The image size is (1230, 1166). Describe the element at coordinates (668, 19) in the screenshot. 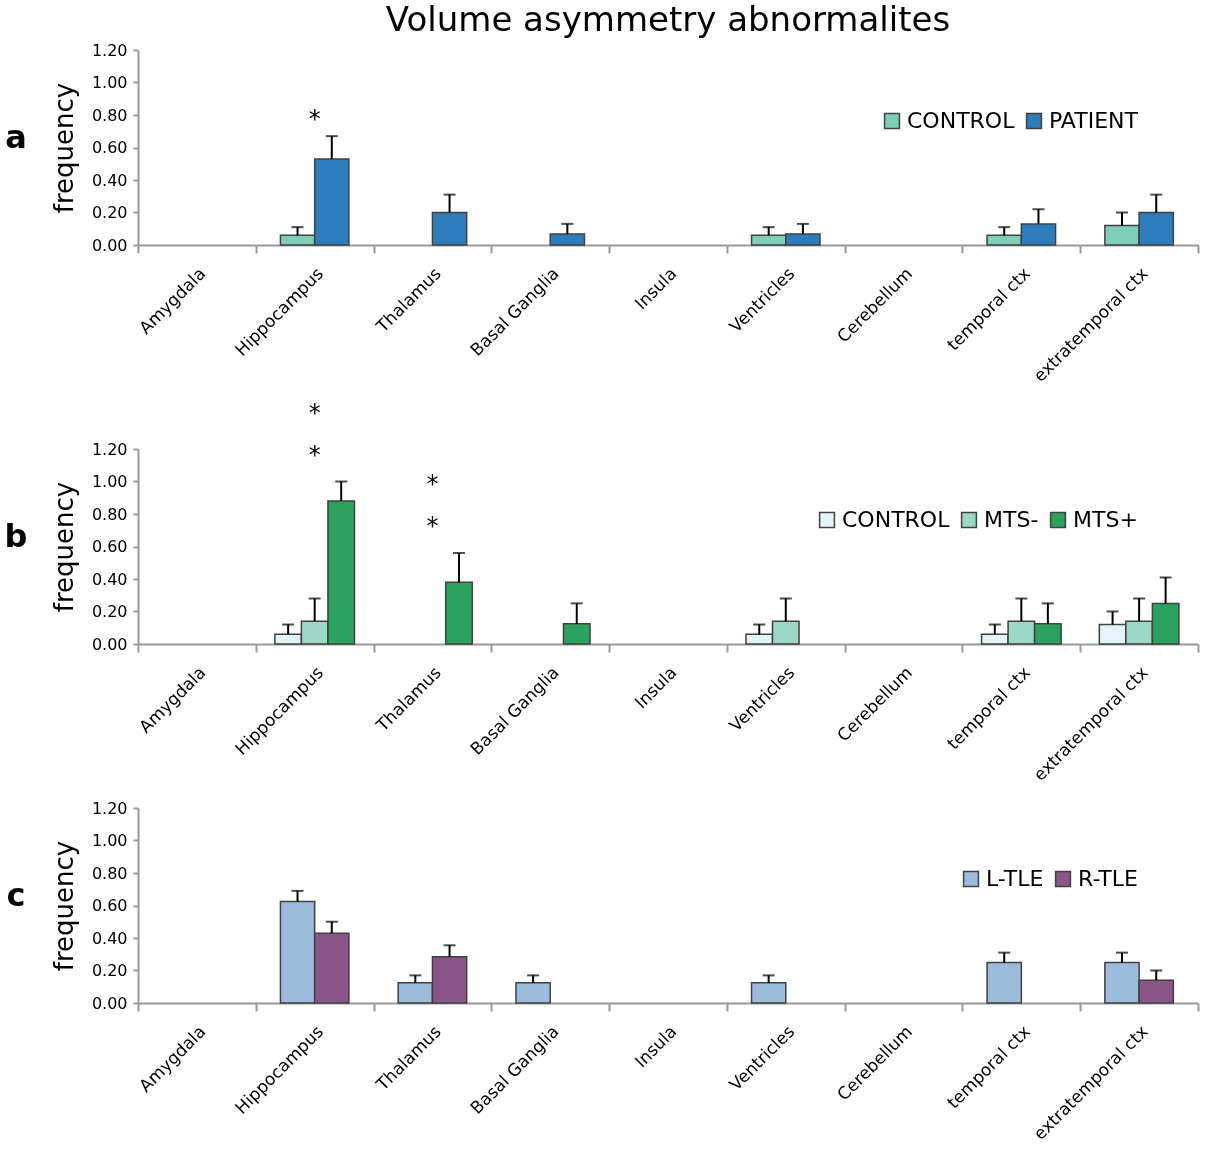

I see `chart-title: Volume asymmetry abnormalites` at that location.